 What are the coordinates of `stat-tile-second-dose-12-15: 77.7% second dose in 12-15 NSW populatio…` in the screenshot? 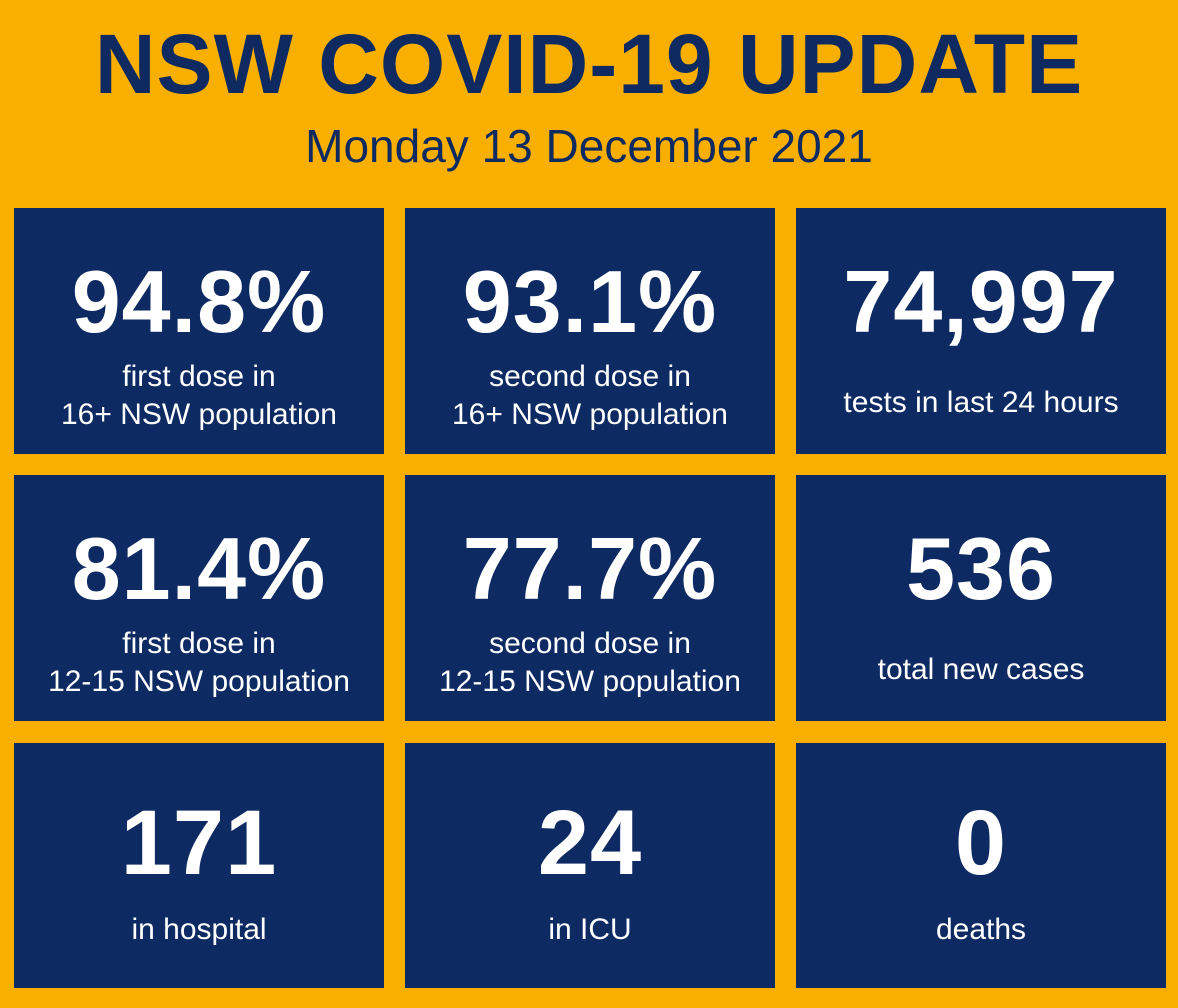 It's located at (590, 598).